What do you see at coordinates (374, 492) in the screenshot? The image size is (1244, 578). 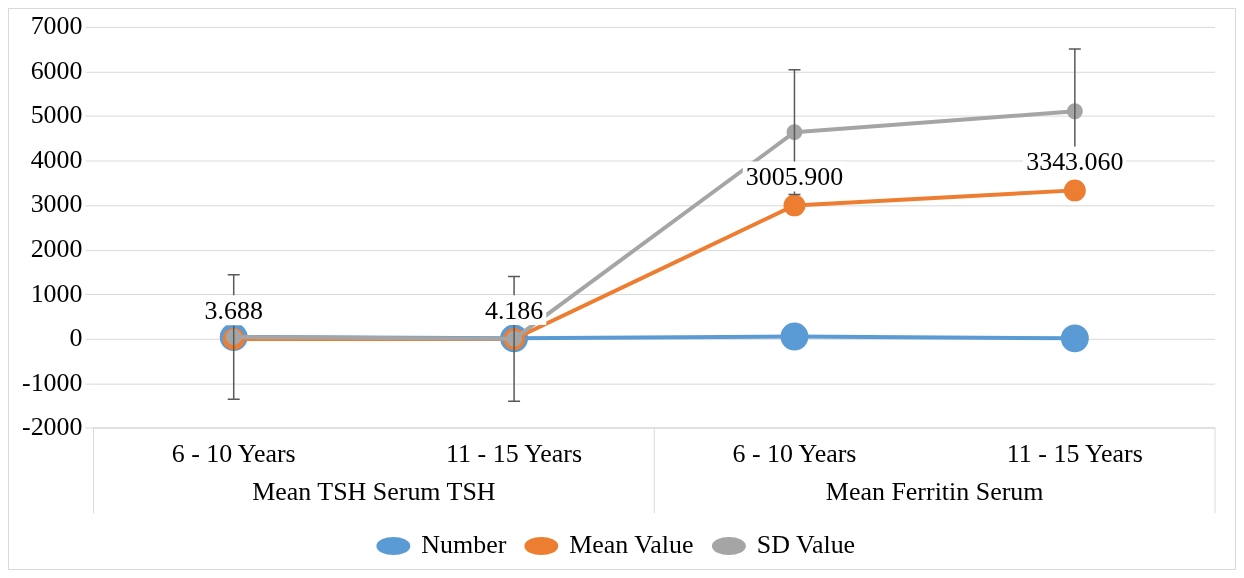 I see `text: Mean TSH Serum TSH` at bounding box center [374, 492].